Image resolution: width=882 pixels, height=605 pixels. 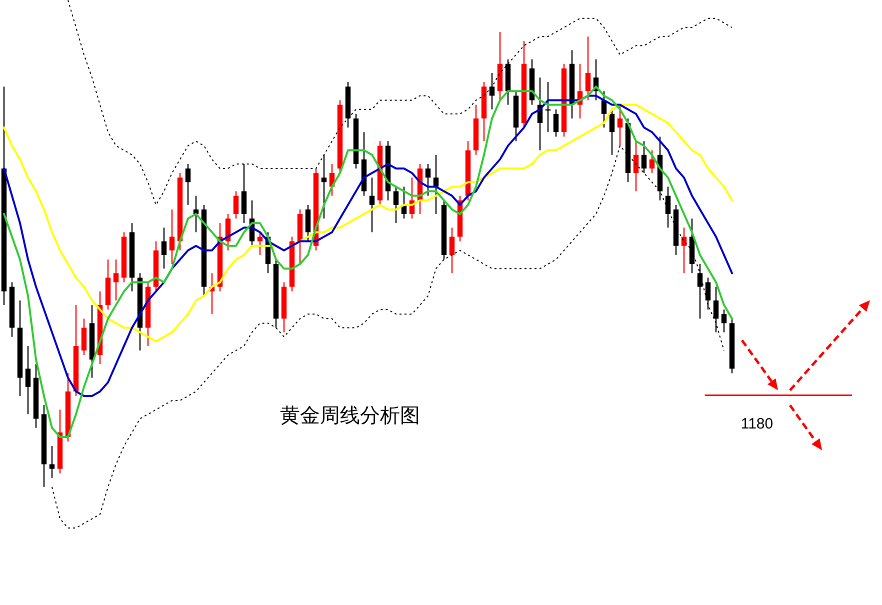 I want to click on text: 1180, so click(x=757, y=423).